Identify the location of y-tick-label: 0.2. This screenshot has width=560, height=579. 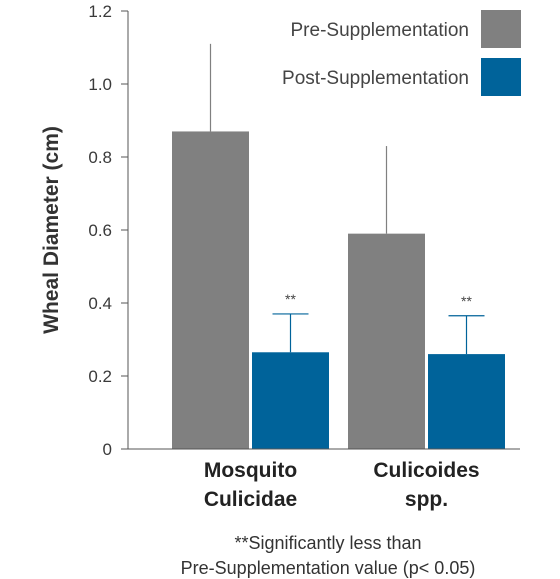
(100, 376).